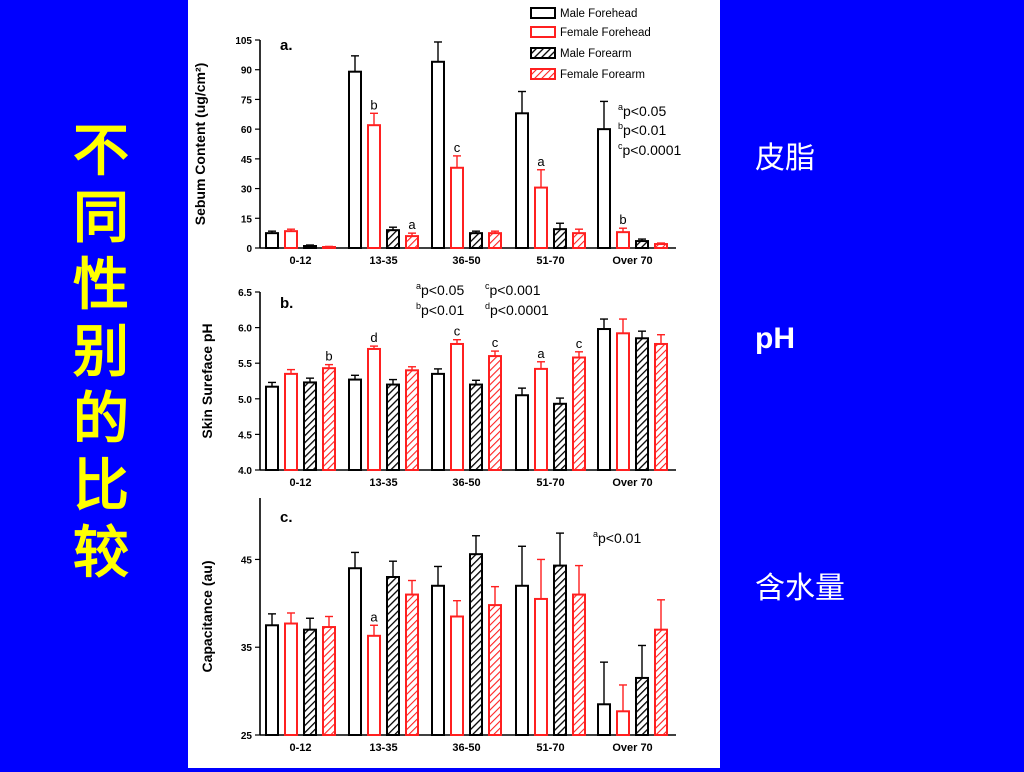 The width and height of the screenshot is (1024, 772). Describe the element at coordinates (249, 249) in the screenshot. I see `y-tick-label: 0` at that location.